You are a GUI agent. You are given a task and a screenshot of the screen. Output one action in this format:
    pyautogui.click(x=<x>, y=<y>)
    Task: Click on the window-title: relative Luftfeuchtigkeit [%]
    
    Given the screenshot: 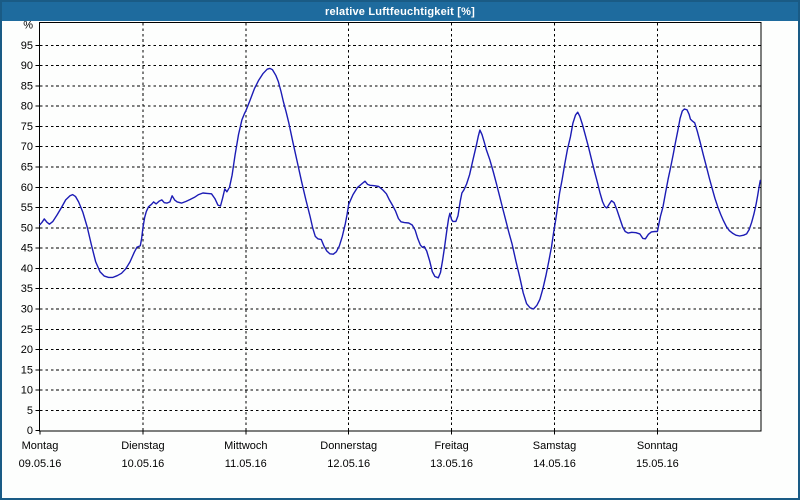 What is the action you would take?
    pyautogui.click(x=400, y=11)
    